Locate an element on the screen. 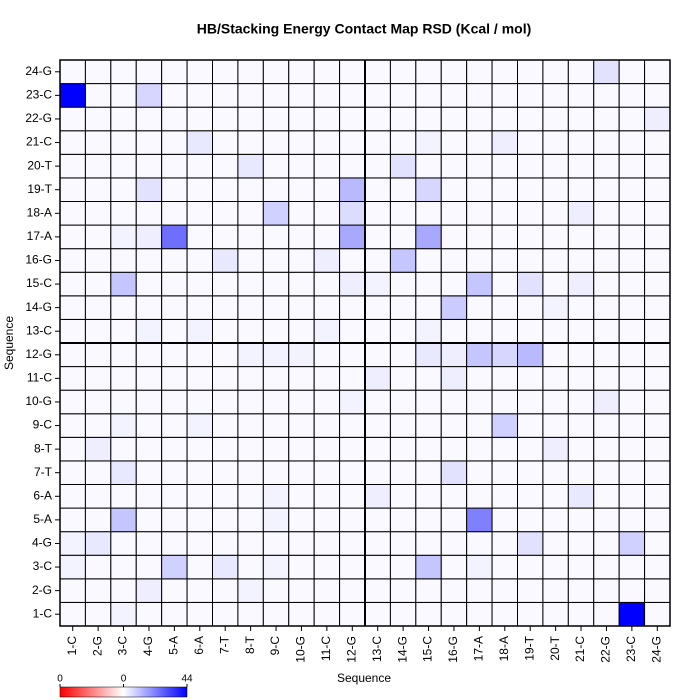 This screenshot has height=700, width=700. x-tick-label: 8-T is located at coordinates (250, 644).